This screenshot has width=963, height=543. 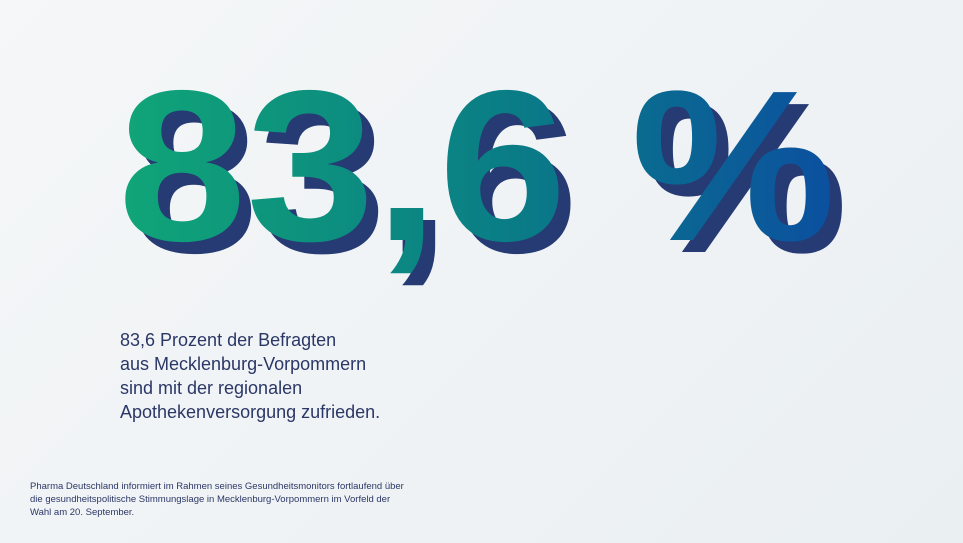 What do you see at coordinates (228, 340) in the screenshot?
I see `body-line: 83,6 Prozent der Befragten` at bounding box center [228, 340].